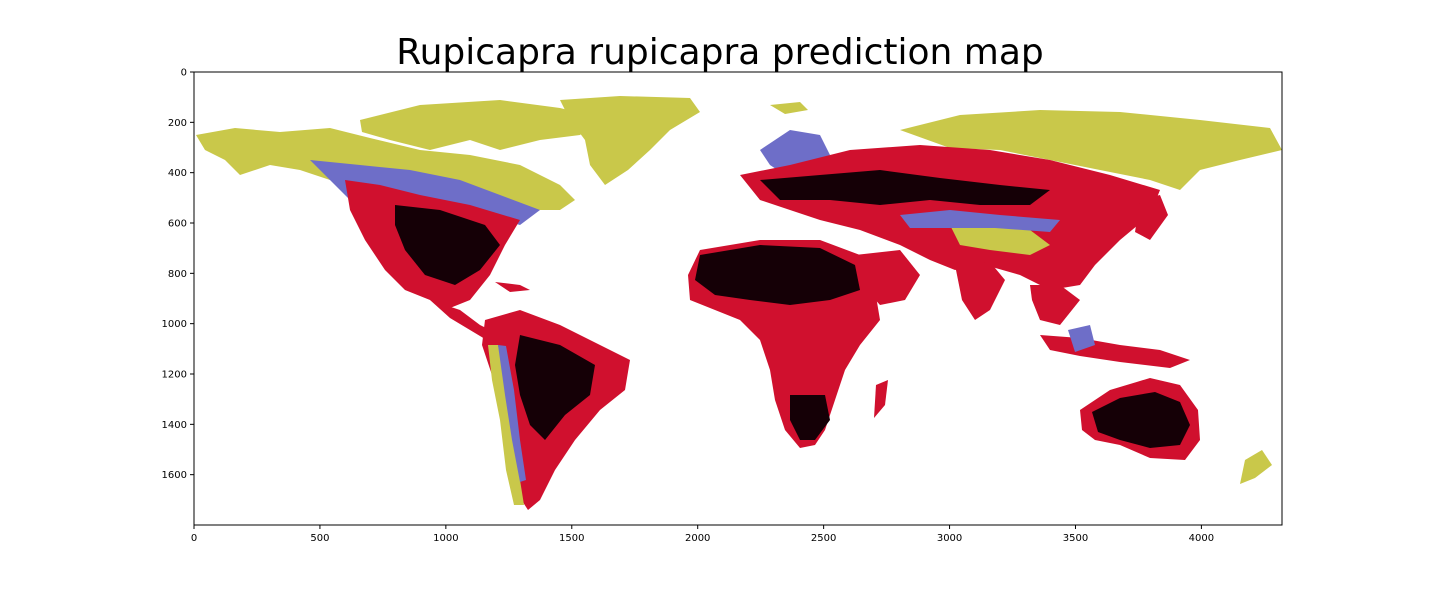  Describe the element at coordinates (1091, 150) in the screenshot. I see `eurasia-north-yellow` at that location.